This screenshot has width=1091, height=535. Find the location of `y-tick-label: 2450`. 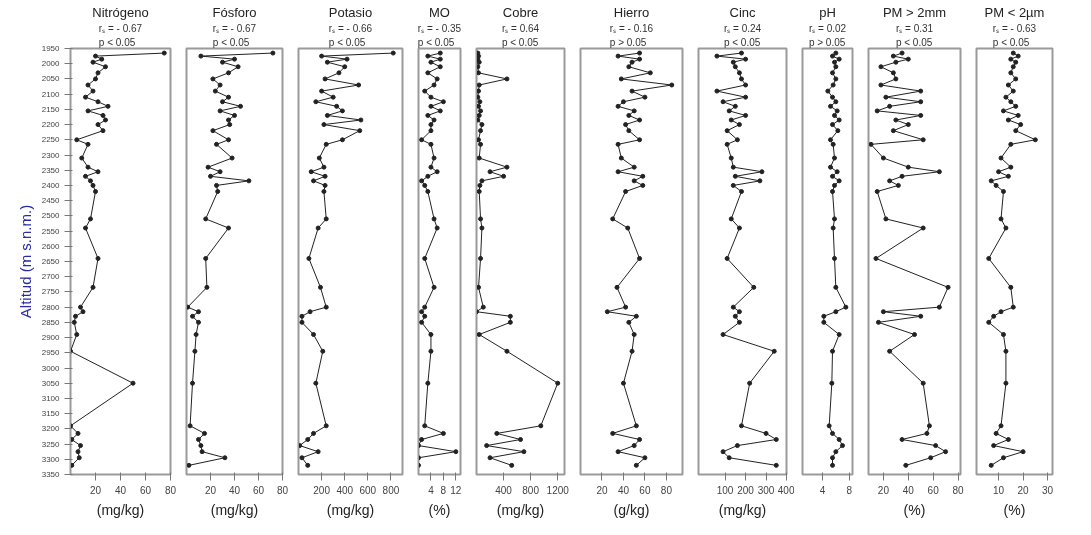

y-tick-label: 2450 is located at coordinates (51, 201).